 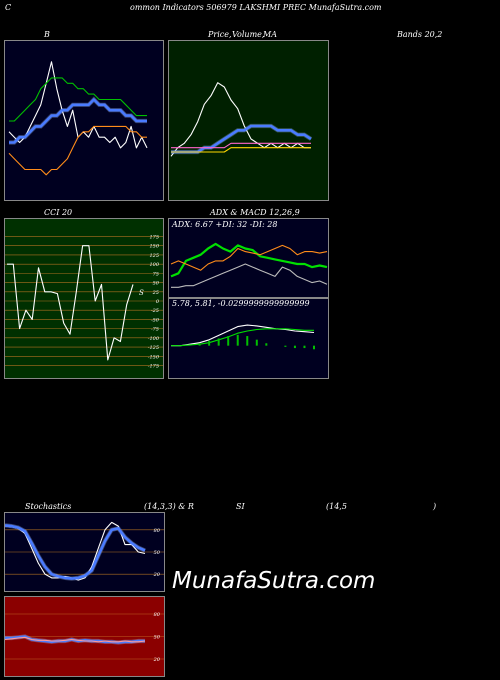 What do you see at coordinates (48, 506) in the screenshot?
I see `stoch-title-a: Stochastics` at bounding box center [48, 506].